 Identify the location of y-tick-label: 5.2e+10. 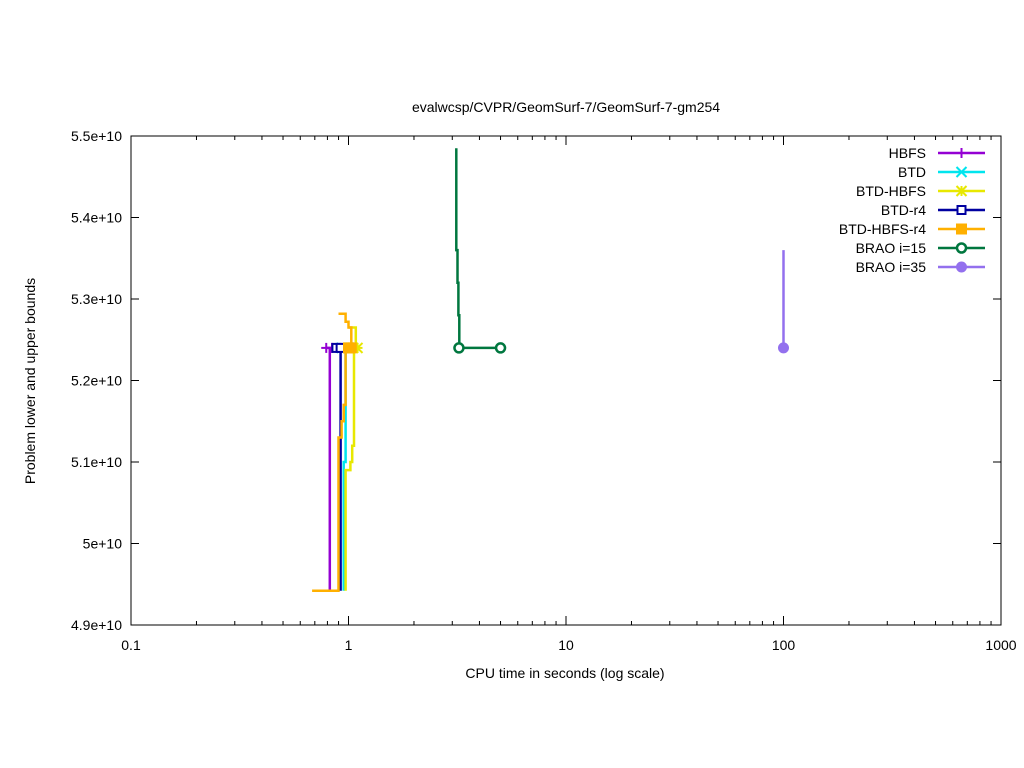
(96, 381).